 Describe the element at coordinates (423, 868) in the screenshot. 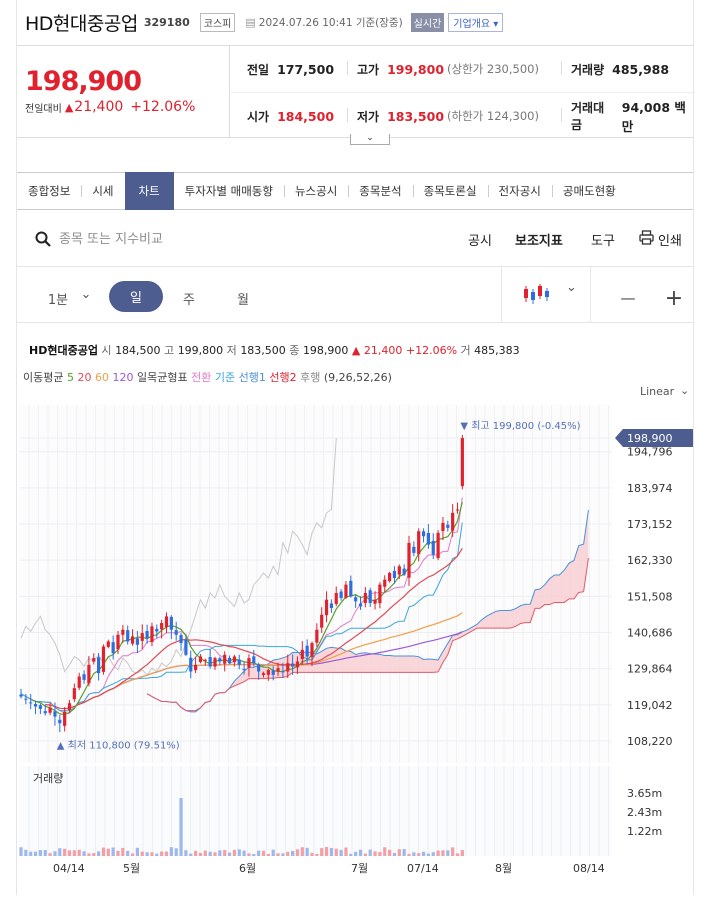

I see `x-tick-label: 07/14` at that location.